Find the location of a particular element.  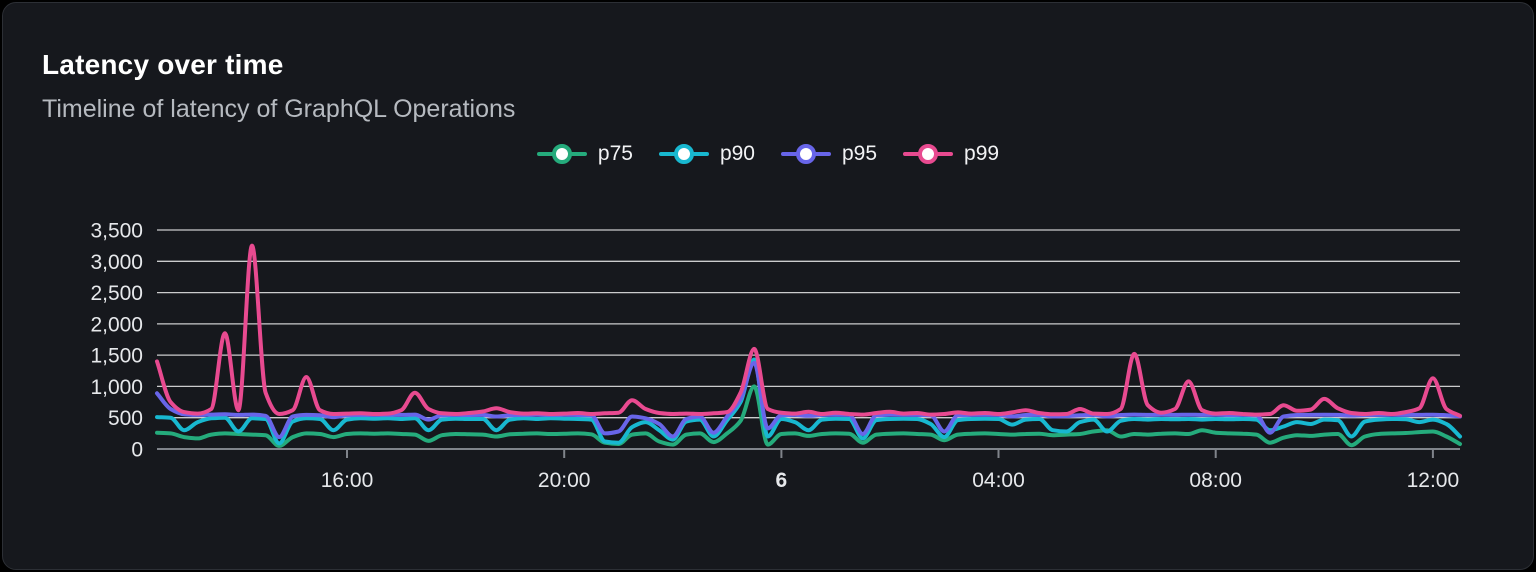

y-axis-labels: 0 500 1,000 1,500 2,000 2,500 3,000 3,500 is located at coordinates (116, 341).